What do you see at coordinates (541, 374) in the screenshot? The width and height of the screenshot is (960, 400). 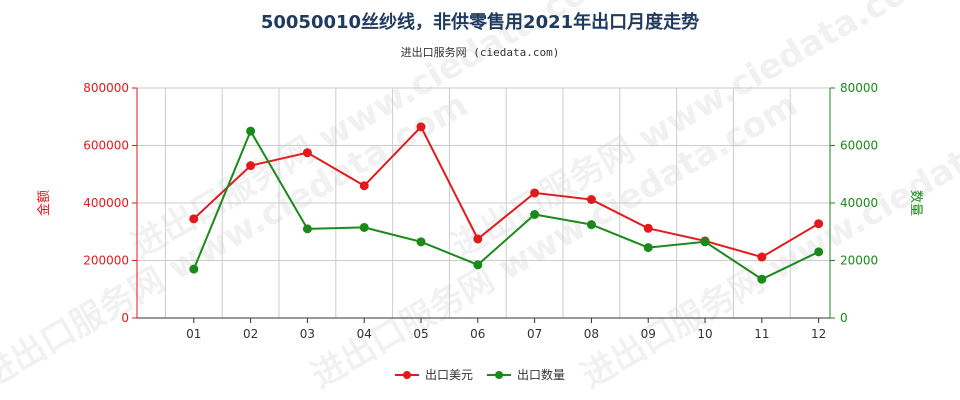 I see `legend-label-1: 出口数量` at bounding box center [541, 374].